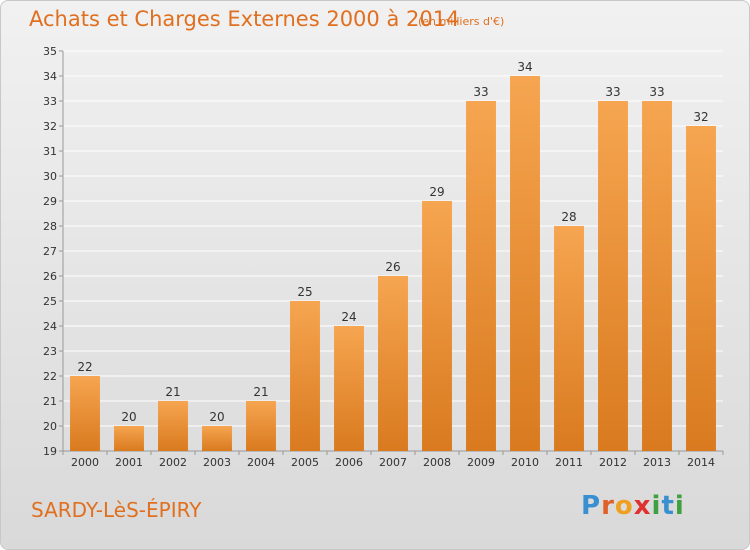  Describe the element at coordinates (50, 176) in the screenshot. I see `y-tick-label: 30` at that location.